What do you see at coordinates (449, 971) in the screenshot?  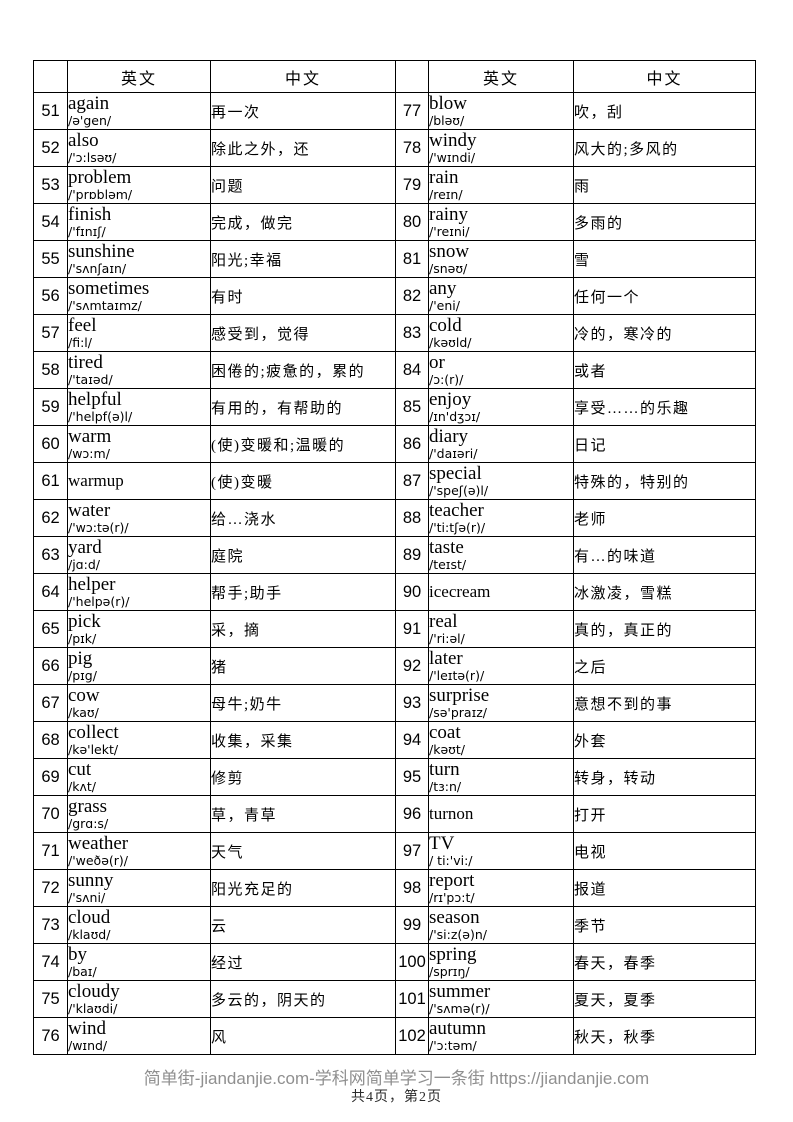 I see `phonetic: /sprɪŋ/` at bounding box center [449, 971].